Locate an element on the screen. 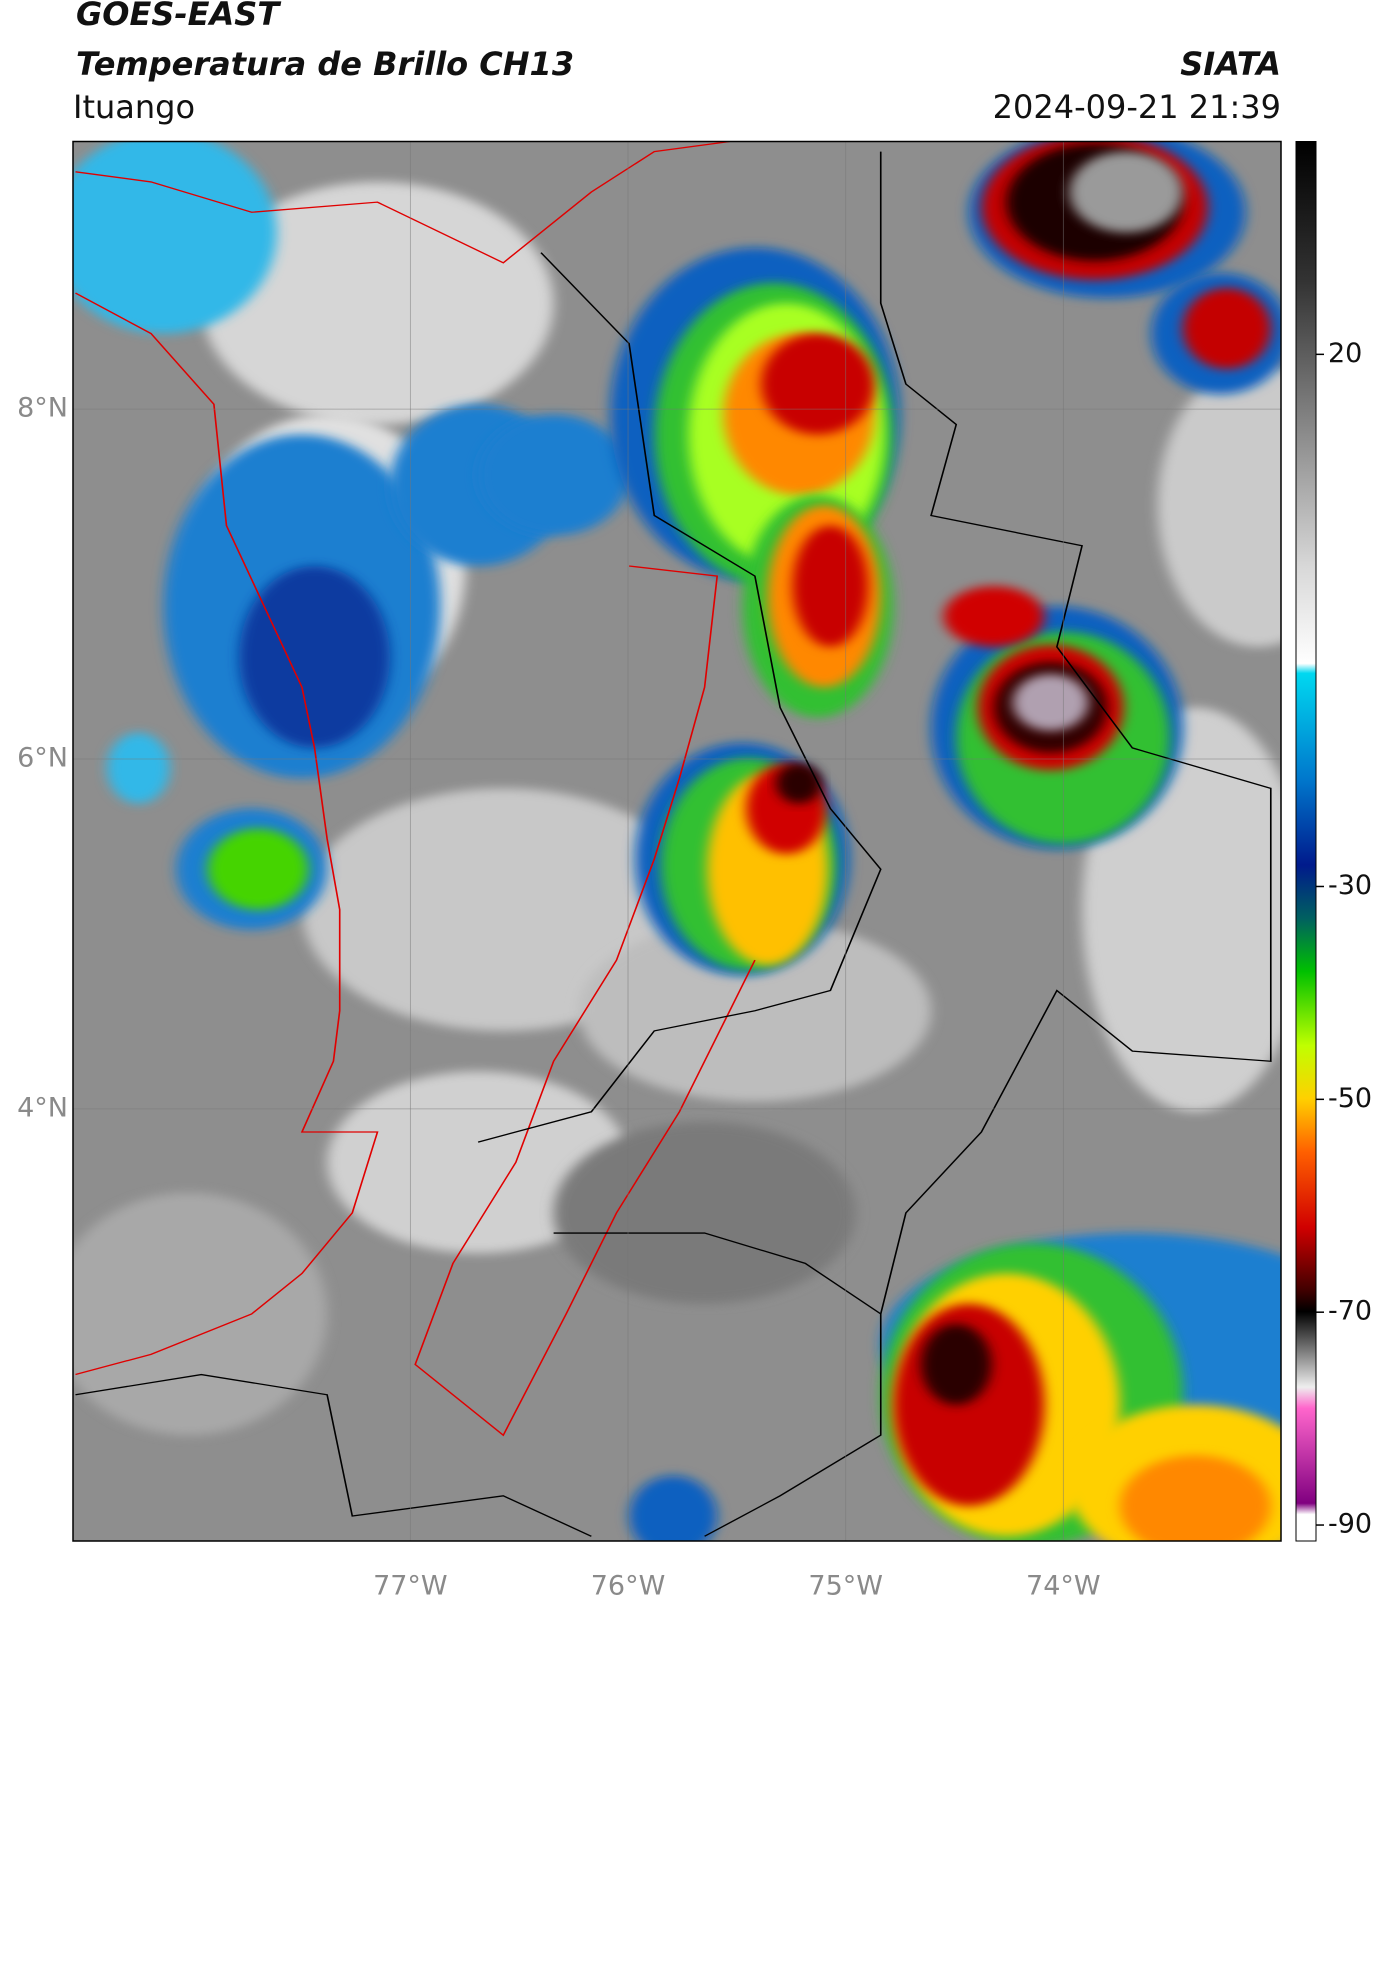 The image size is (1384, 1981). location: Ituango is located at coordinates (134, 107).